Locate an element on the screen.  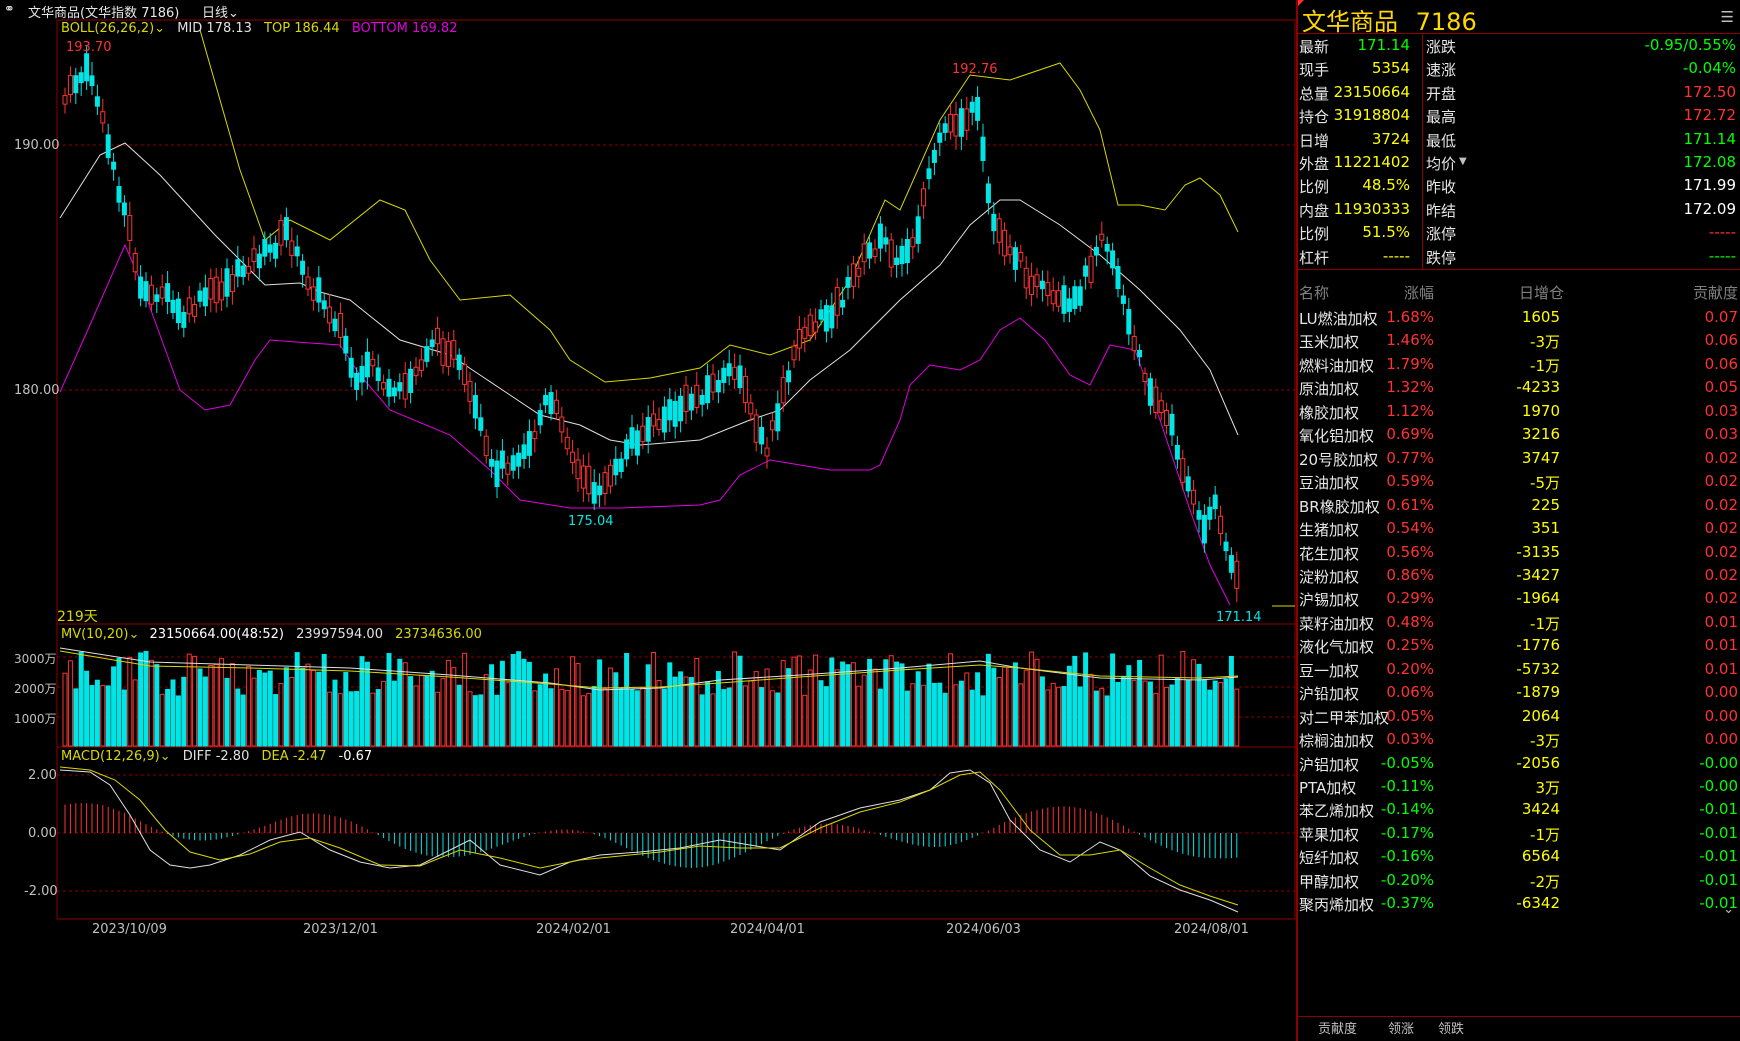
cell-oi: -3万 is located at coordinates (1545, 342).